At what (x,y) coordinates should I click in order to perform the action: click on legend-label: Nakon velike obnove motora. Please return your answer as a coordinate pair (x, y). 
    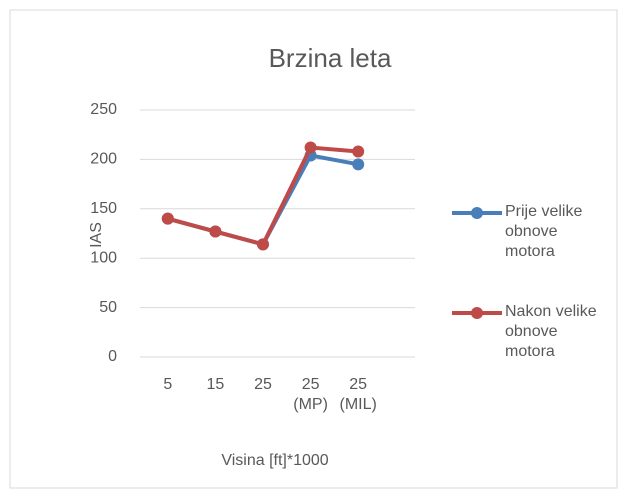
    Looking at the image, I should click on (551, 331).